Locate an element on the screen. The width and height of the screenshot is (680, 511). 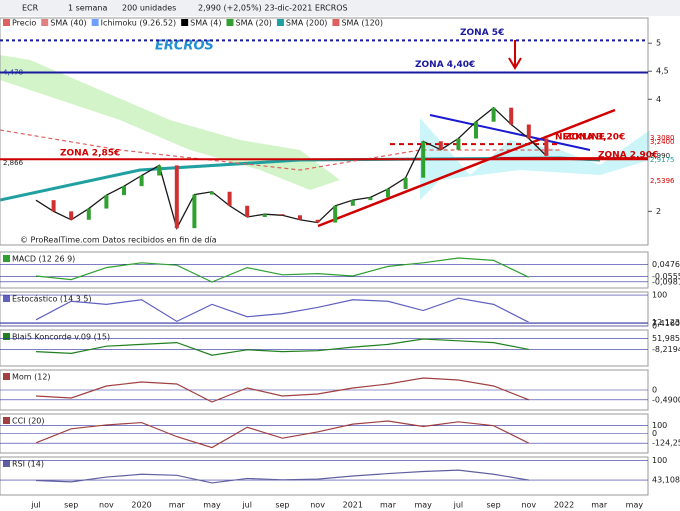
legend-entry: SMA (120) is located at coordinates (362, 23).